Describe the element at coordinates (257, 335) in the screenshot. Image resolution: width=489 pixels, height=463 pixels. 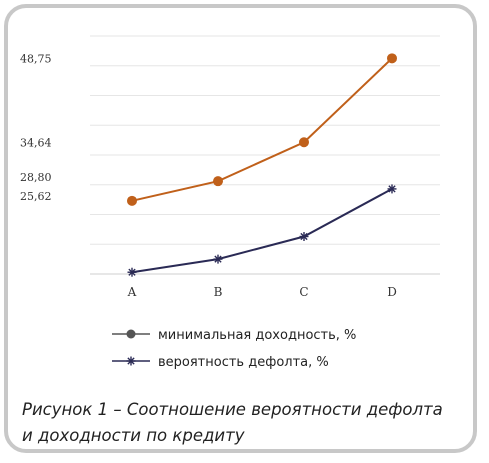
I see `legend-label: минимальная доходность, %` at that location.